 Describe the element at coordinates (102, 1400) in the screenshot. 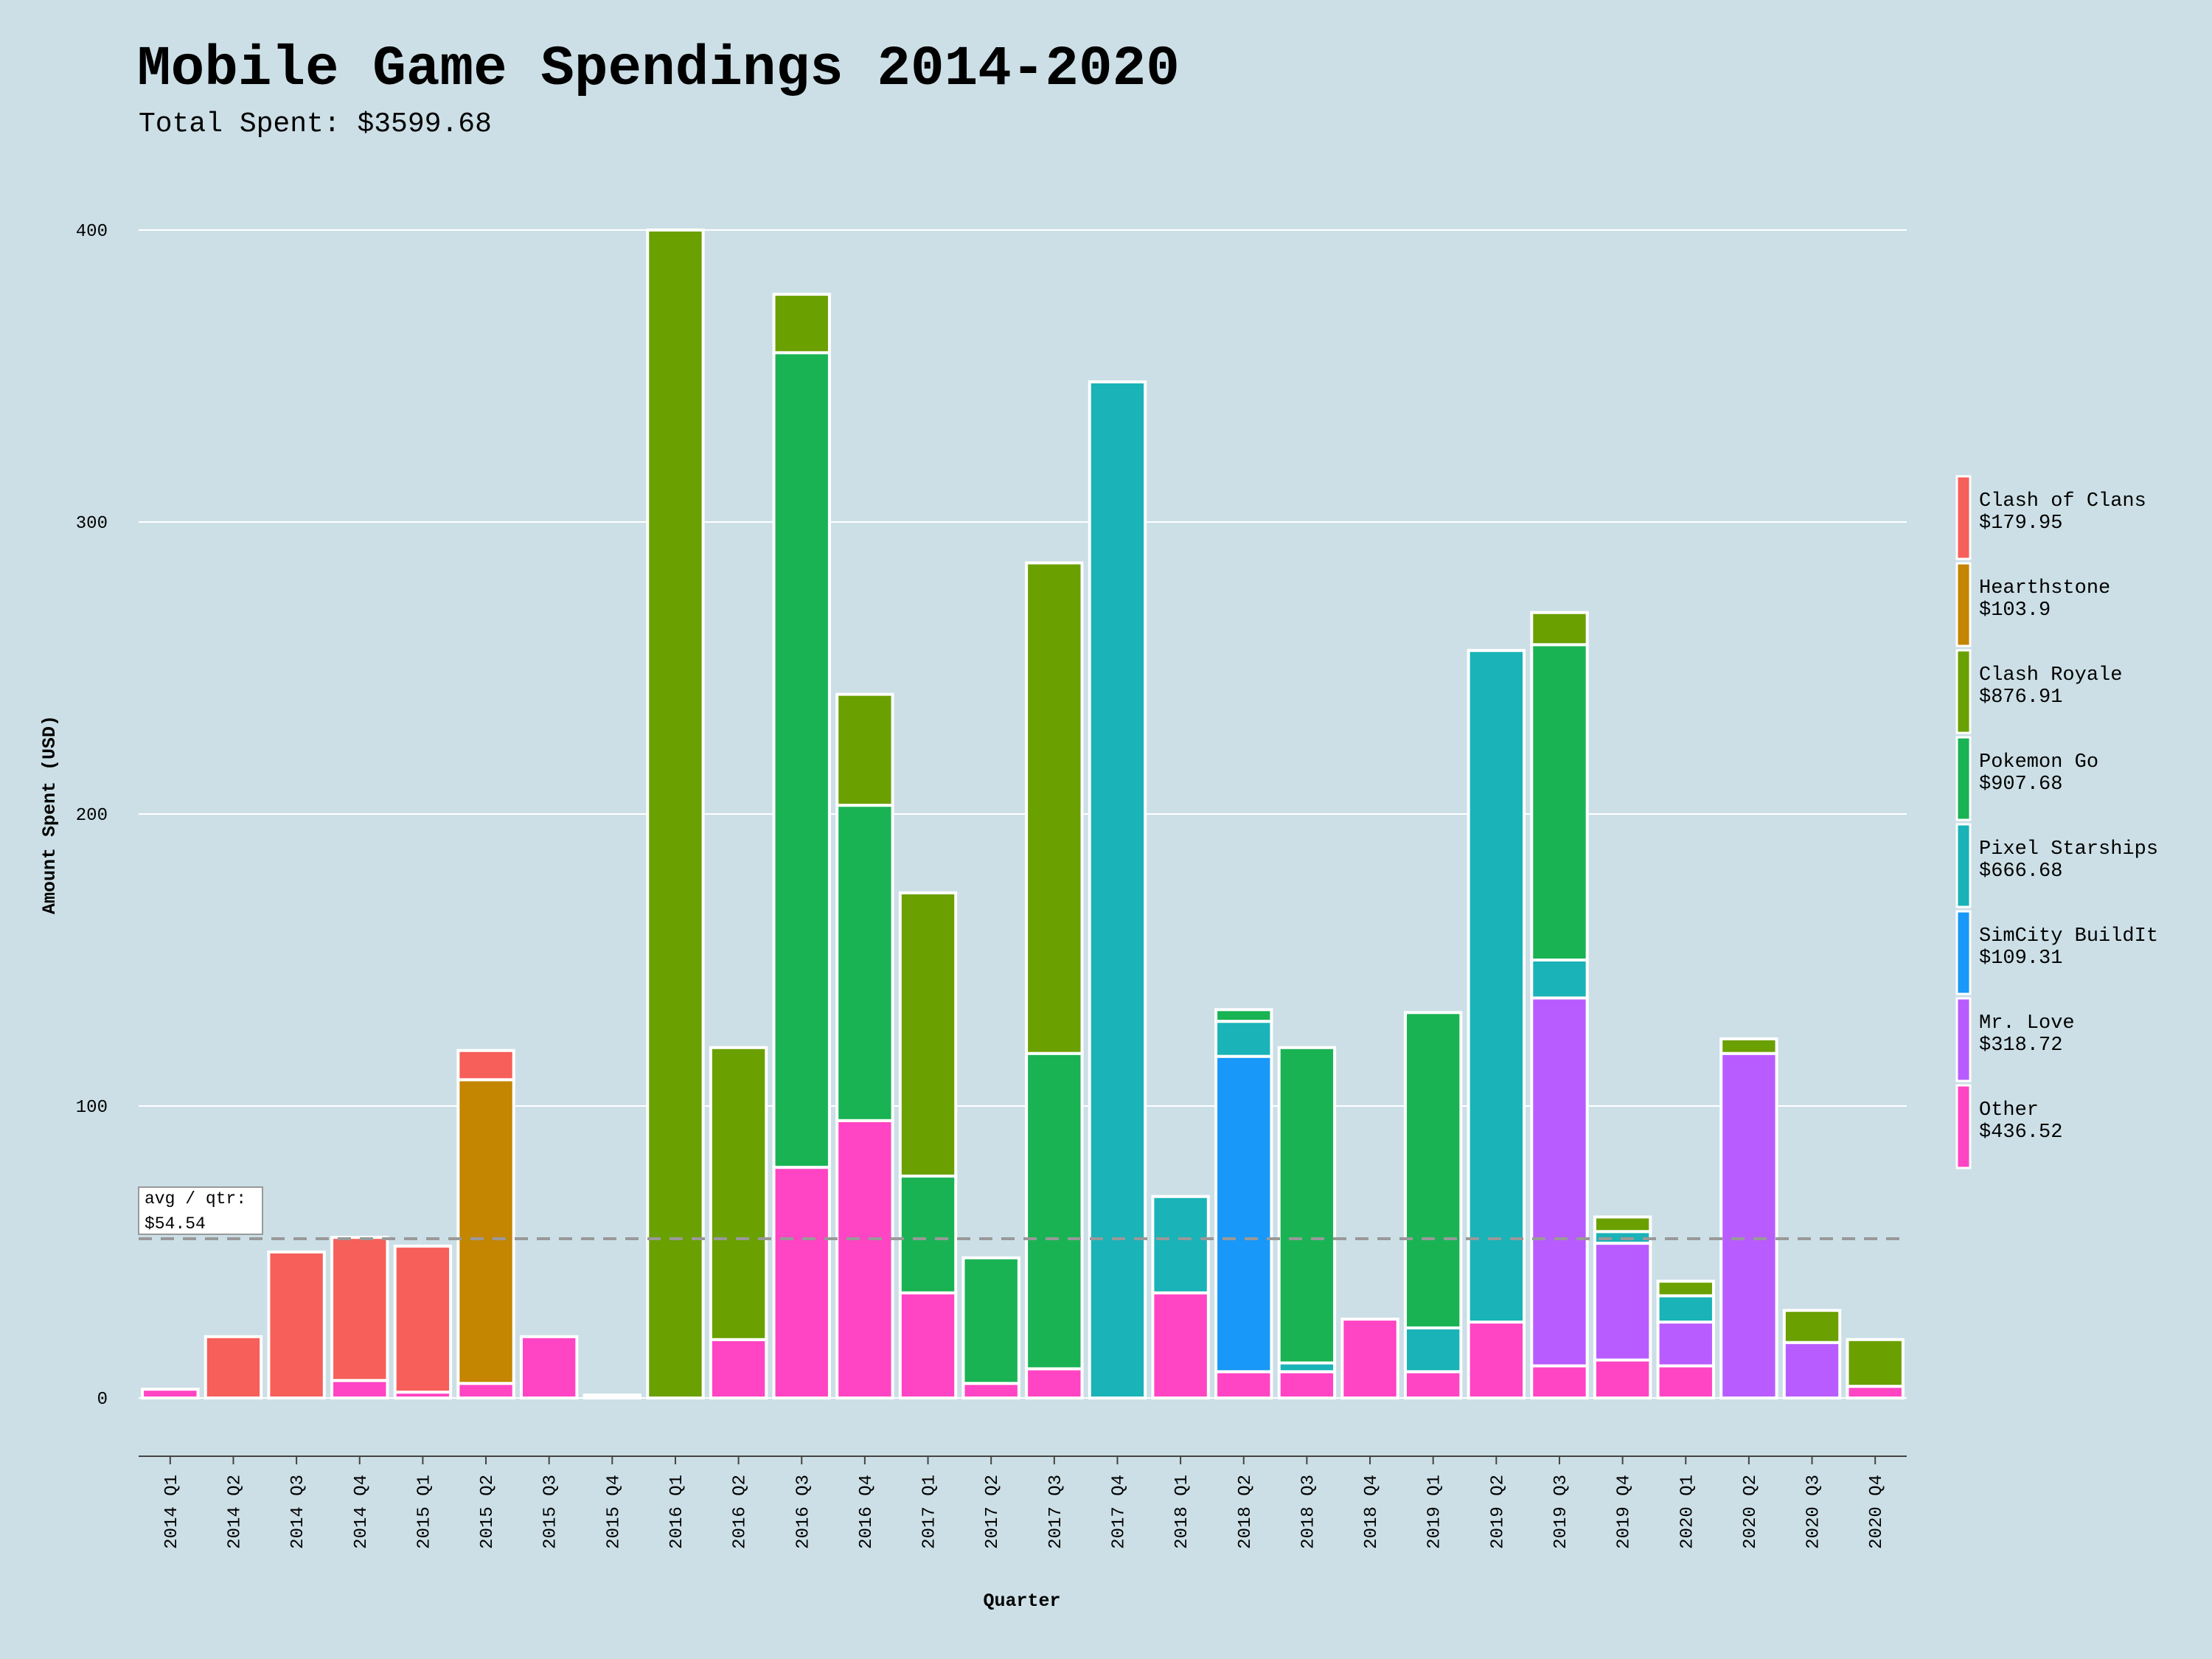

I see `y-tick-label: 0` at that location.